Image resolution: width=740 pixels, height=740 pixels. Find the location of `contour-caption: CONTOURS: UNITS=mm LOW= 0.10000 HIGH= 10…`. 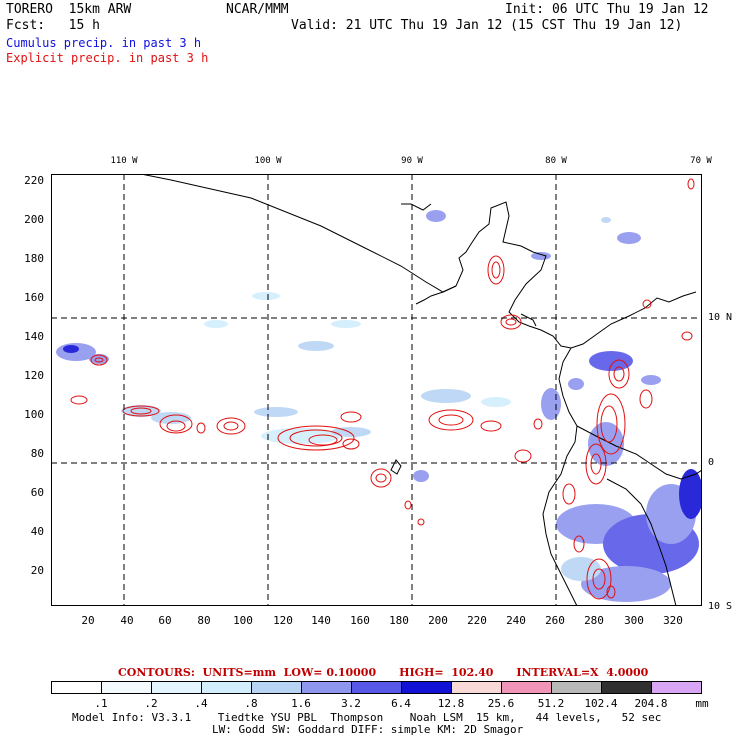

contour-caption: CONTOURS: UNITS=mm LOW= 0.10000 HIGH= 10… is located at coordinates (383, 672).